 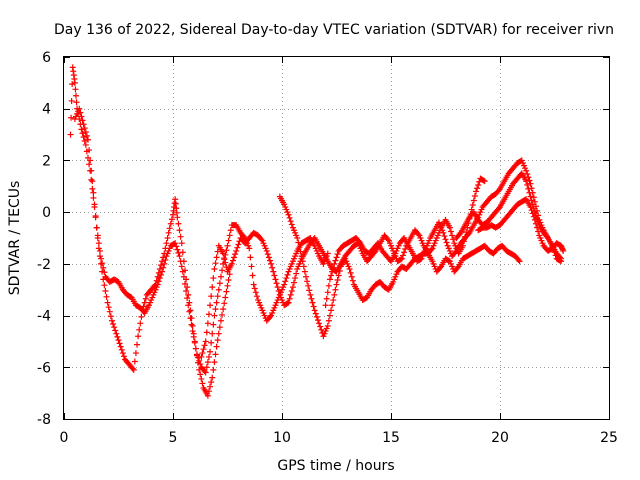 What do you see at coordinates (46, 161) in the screenshot?
I see `y-tick-label: 2` at bounding box center [46, 161].